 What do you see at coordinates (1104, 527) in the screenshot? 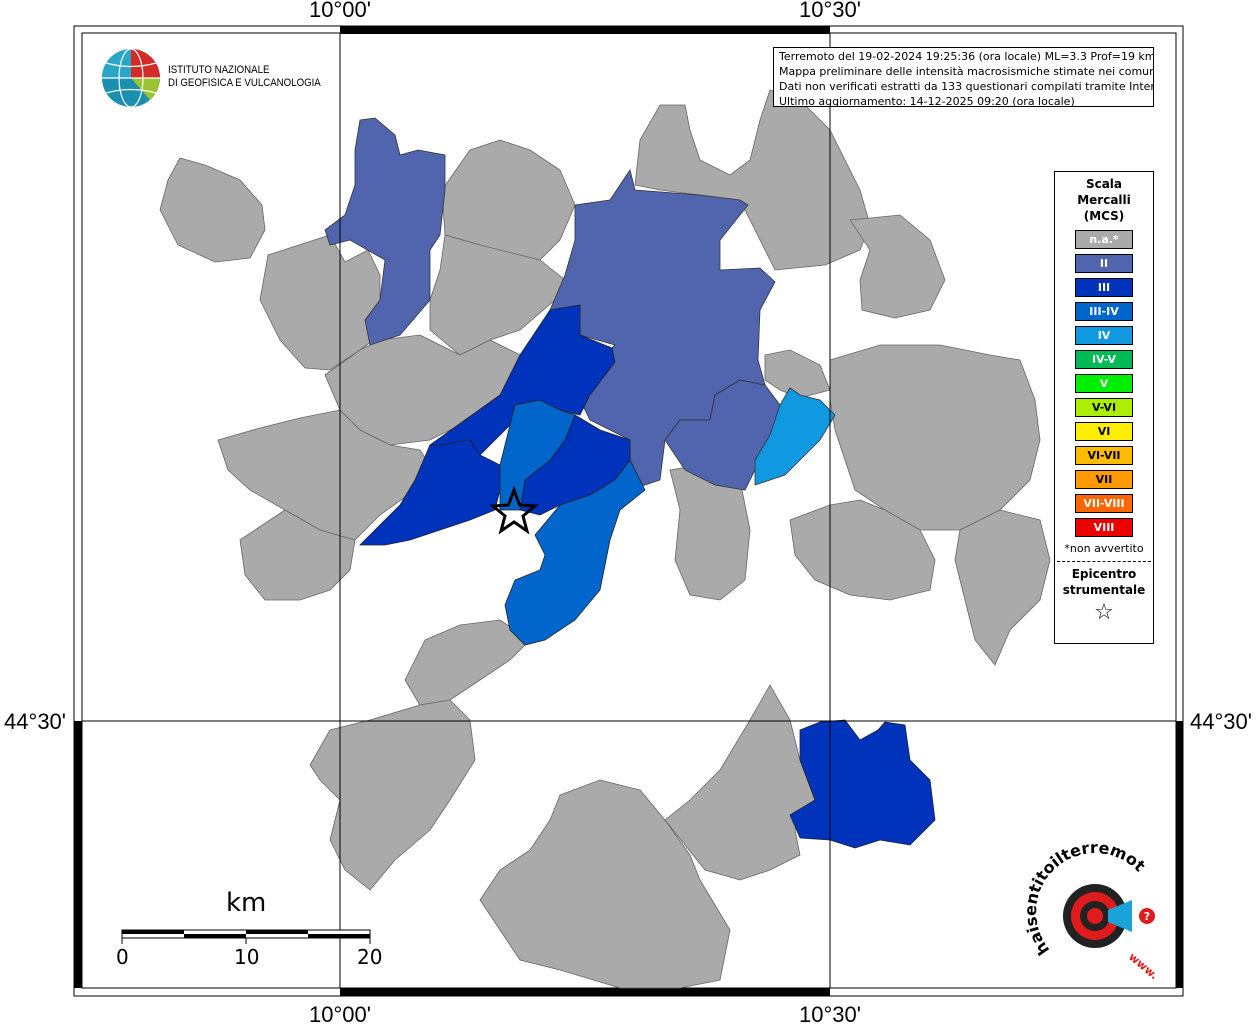
I see `legend-item: VIII` at bounding box center [1104, 527].